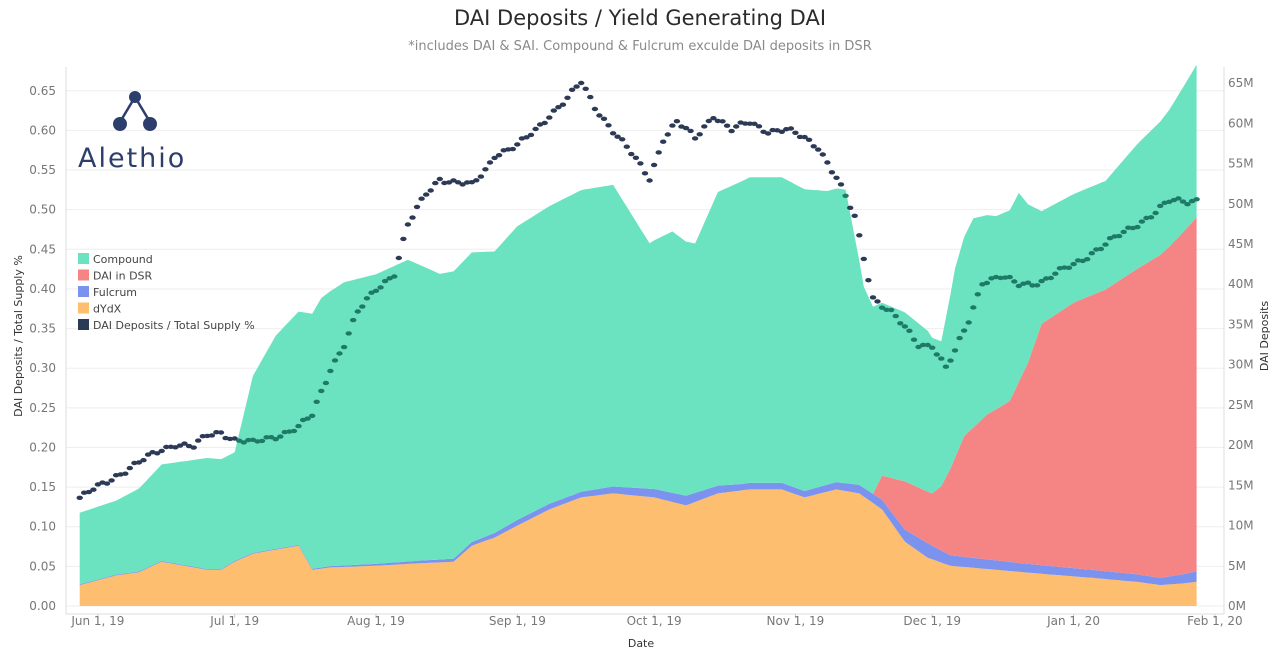  What do you see at coordinates (42, 527) in the screenshot?
I see `y-left-tick-label: 0.10` at bounding box center [42, 527].